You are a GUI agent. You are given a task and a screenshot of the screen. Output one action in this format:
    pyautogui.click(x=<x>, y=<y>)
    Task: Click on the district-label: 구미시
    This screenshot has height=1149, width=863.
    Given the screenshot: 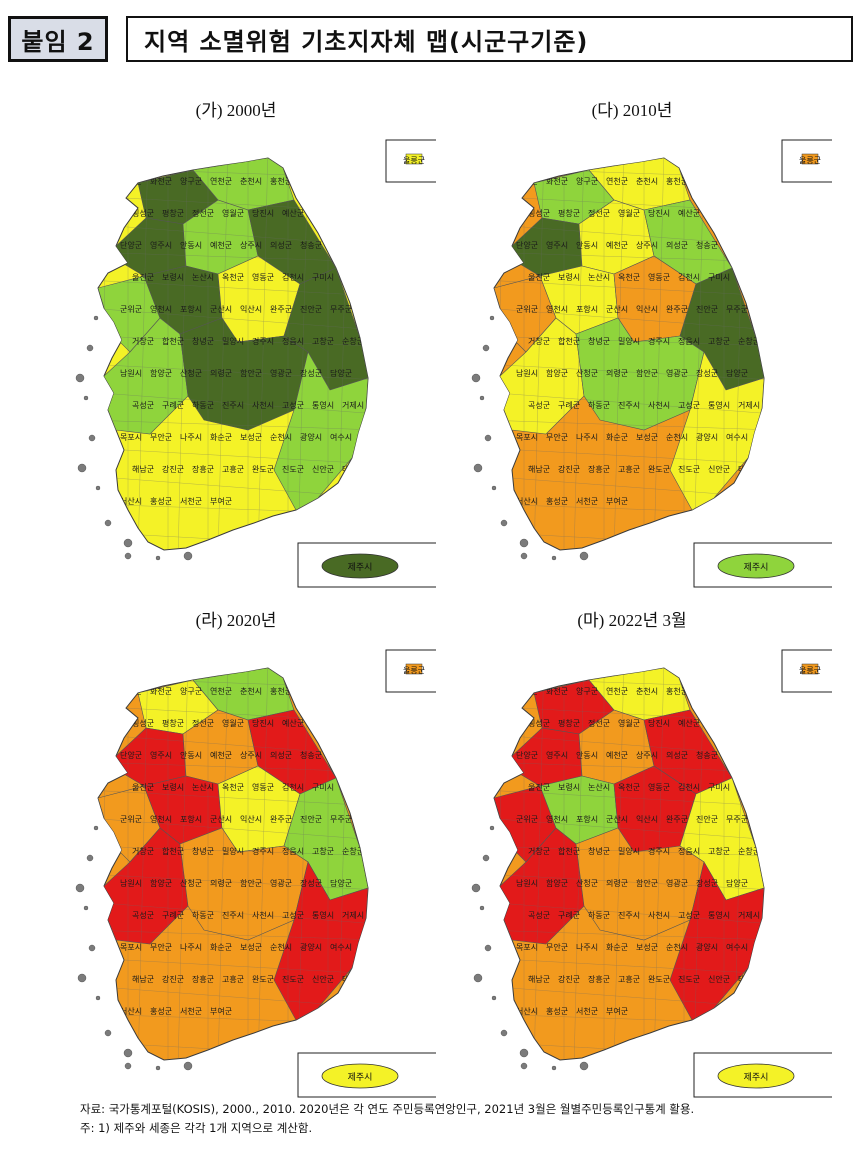 What is the action you would take?
    pyautogui.click(x=719, y=277)
    